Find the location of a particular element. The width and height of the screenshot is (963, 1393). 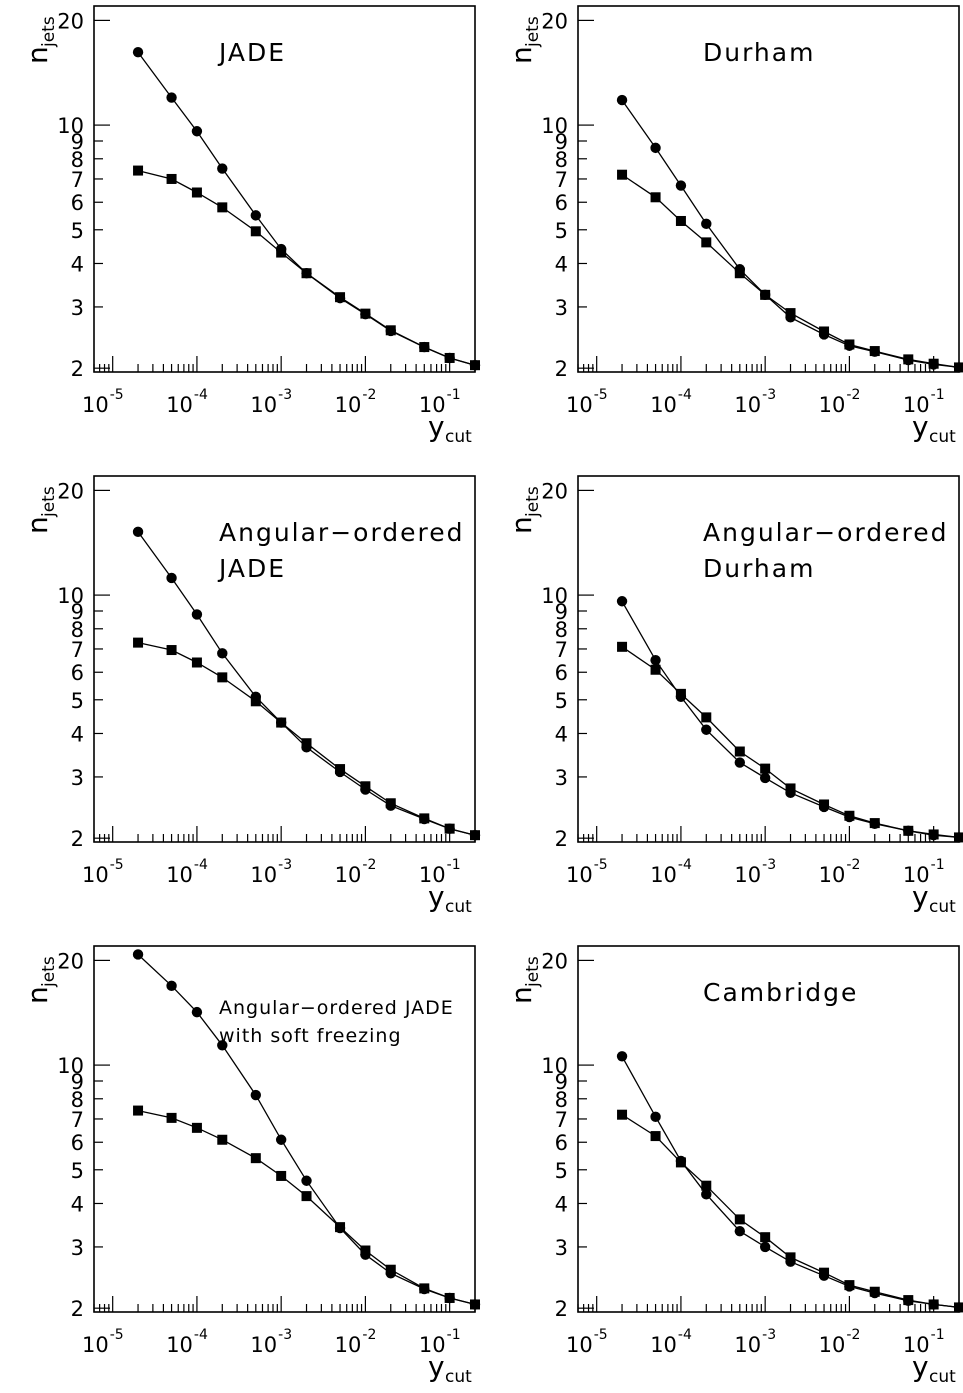

panel-title-line: Angular−ordered is located at coordinates (826, 532).